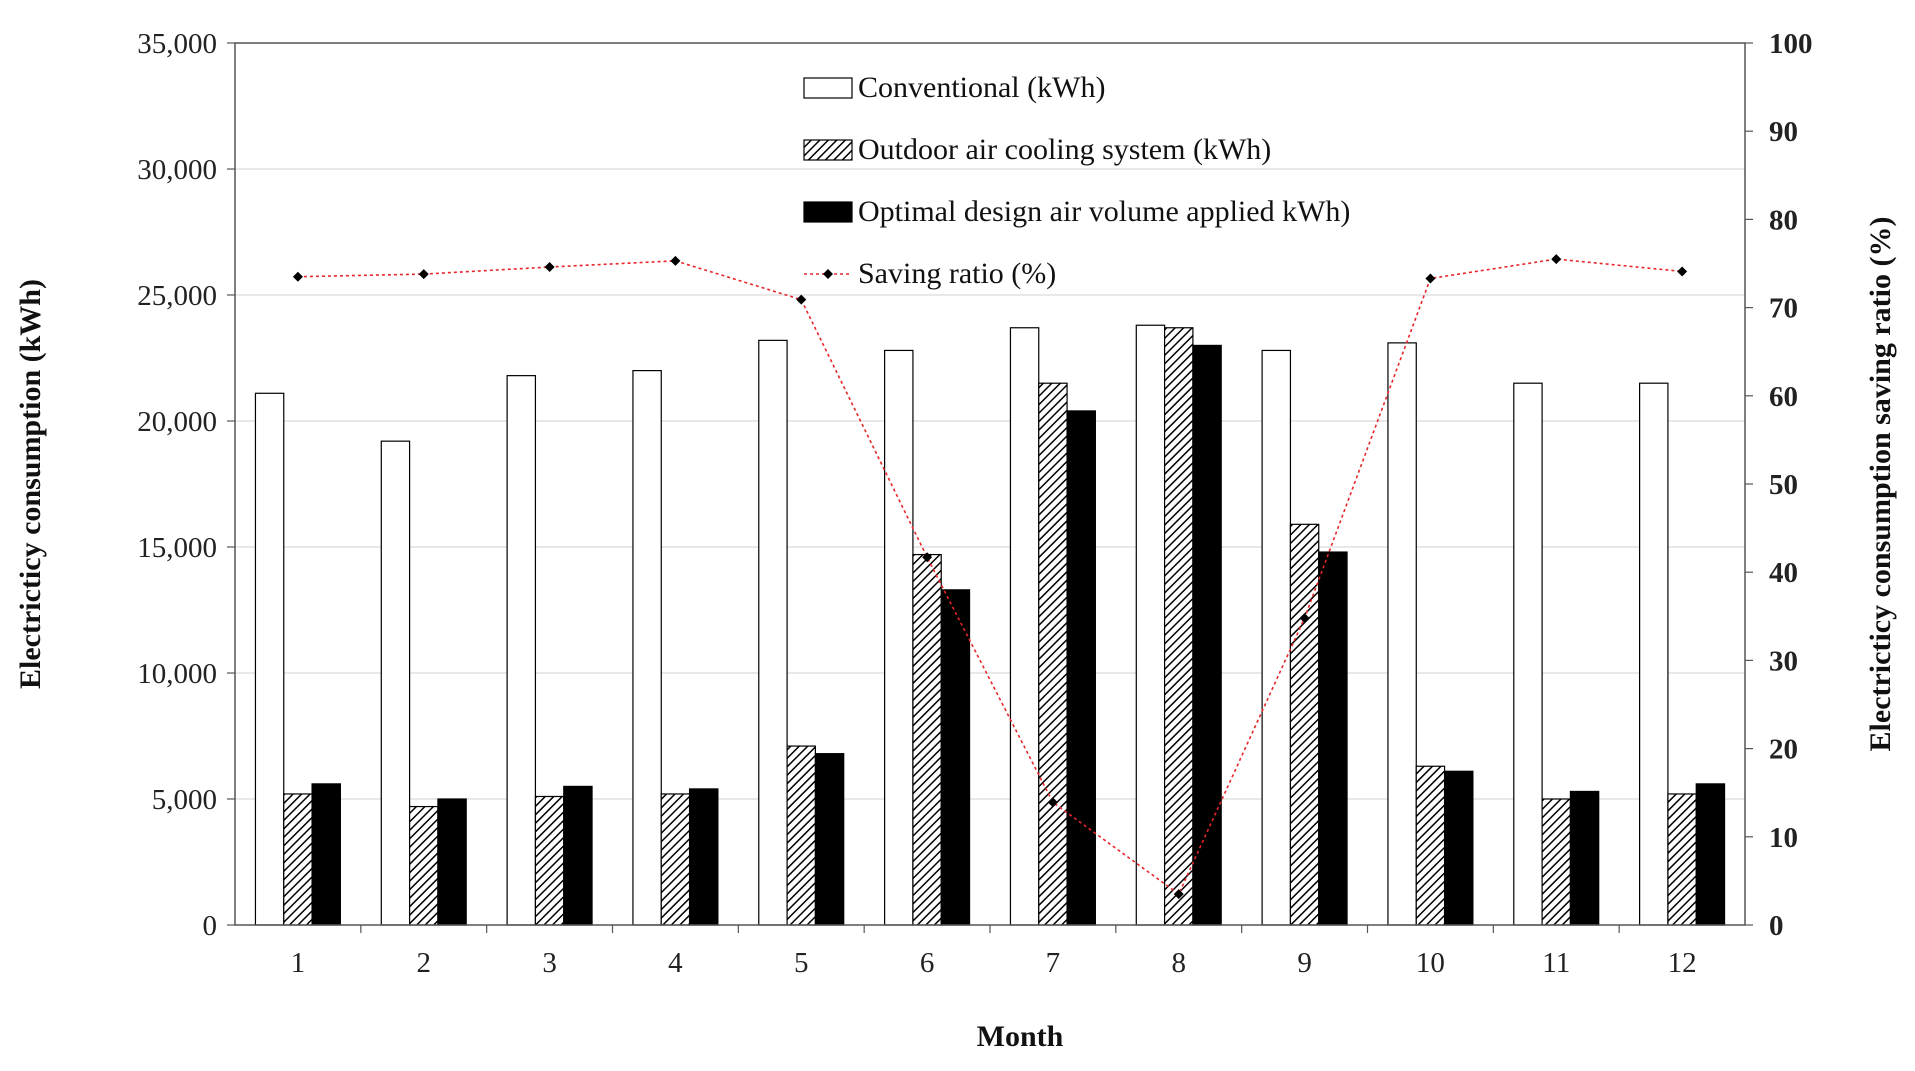 The width and height of the screenshot is (1915, 1071). Describe the element at coordinates (177, 674) in the screenshot. I see `y-tick-label: 10,000` at that location.